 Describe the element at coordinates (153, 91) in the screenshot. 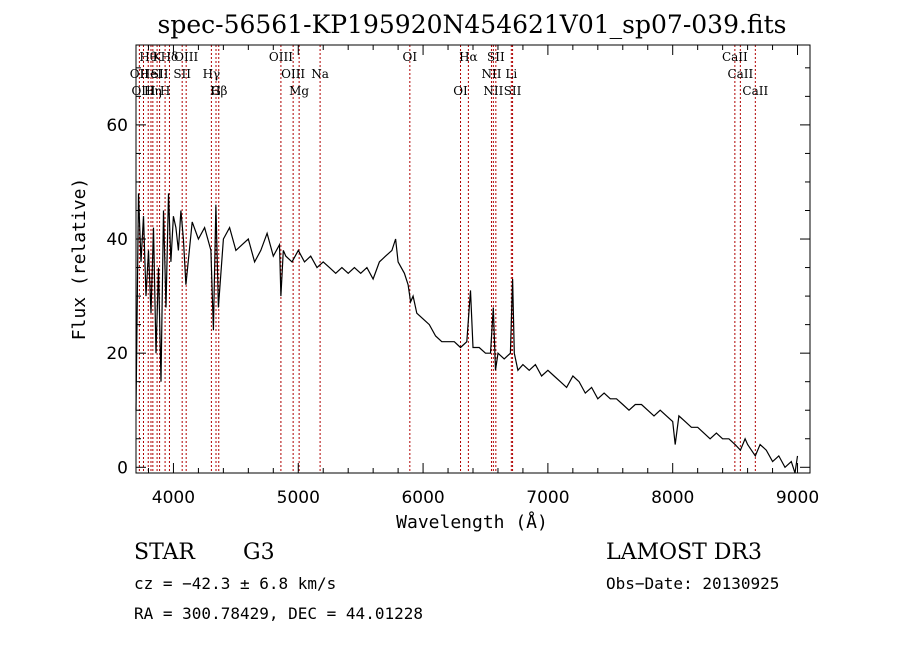

I see `line-label: Hη` at that location.